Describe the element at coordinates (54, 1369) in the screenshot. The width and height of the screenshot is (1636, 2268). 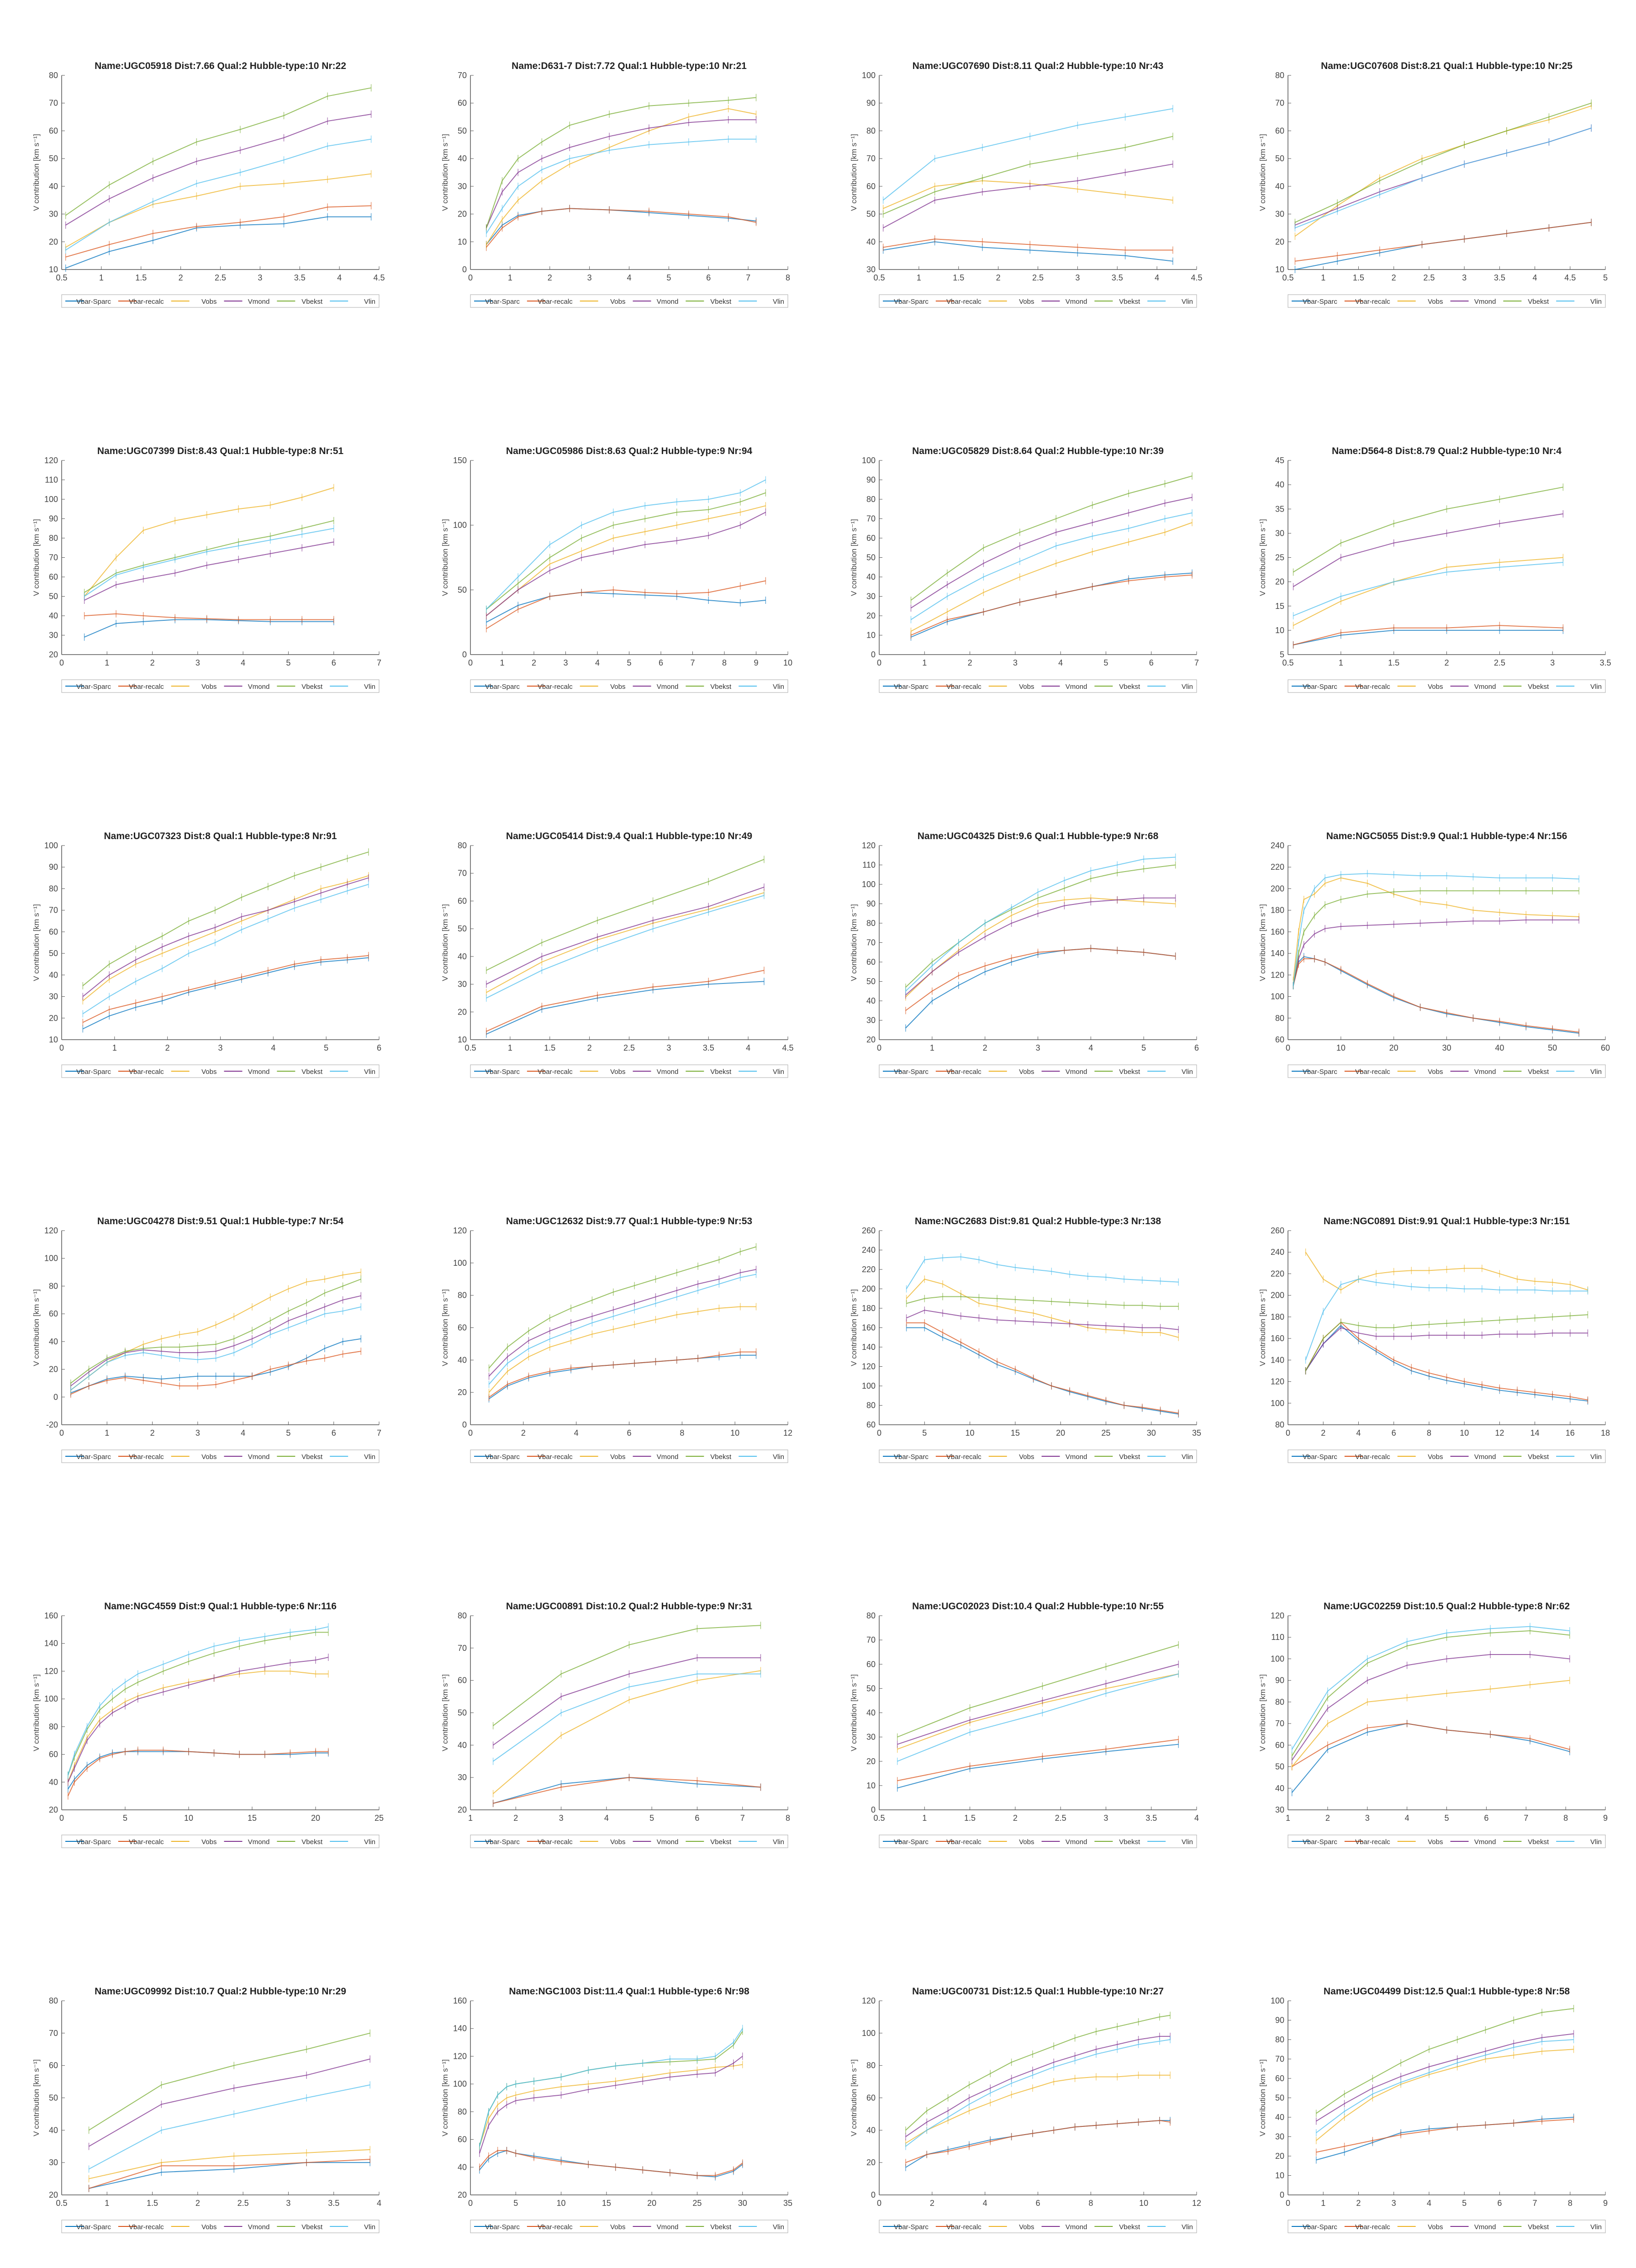
I see `y-tick-label: 20` at that location.